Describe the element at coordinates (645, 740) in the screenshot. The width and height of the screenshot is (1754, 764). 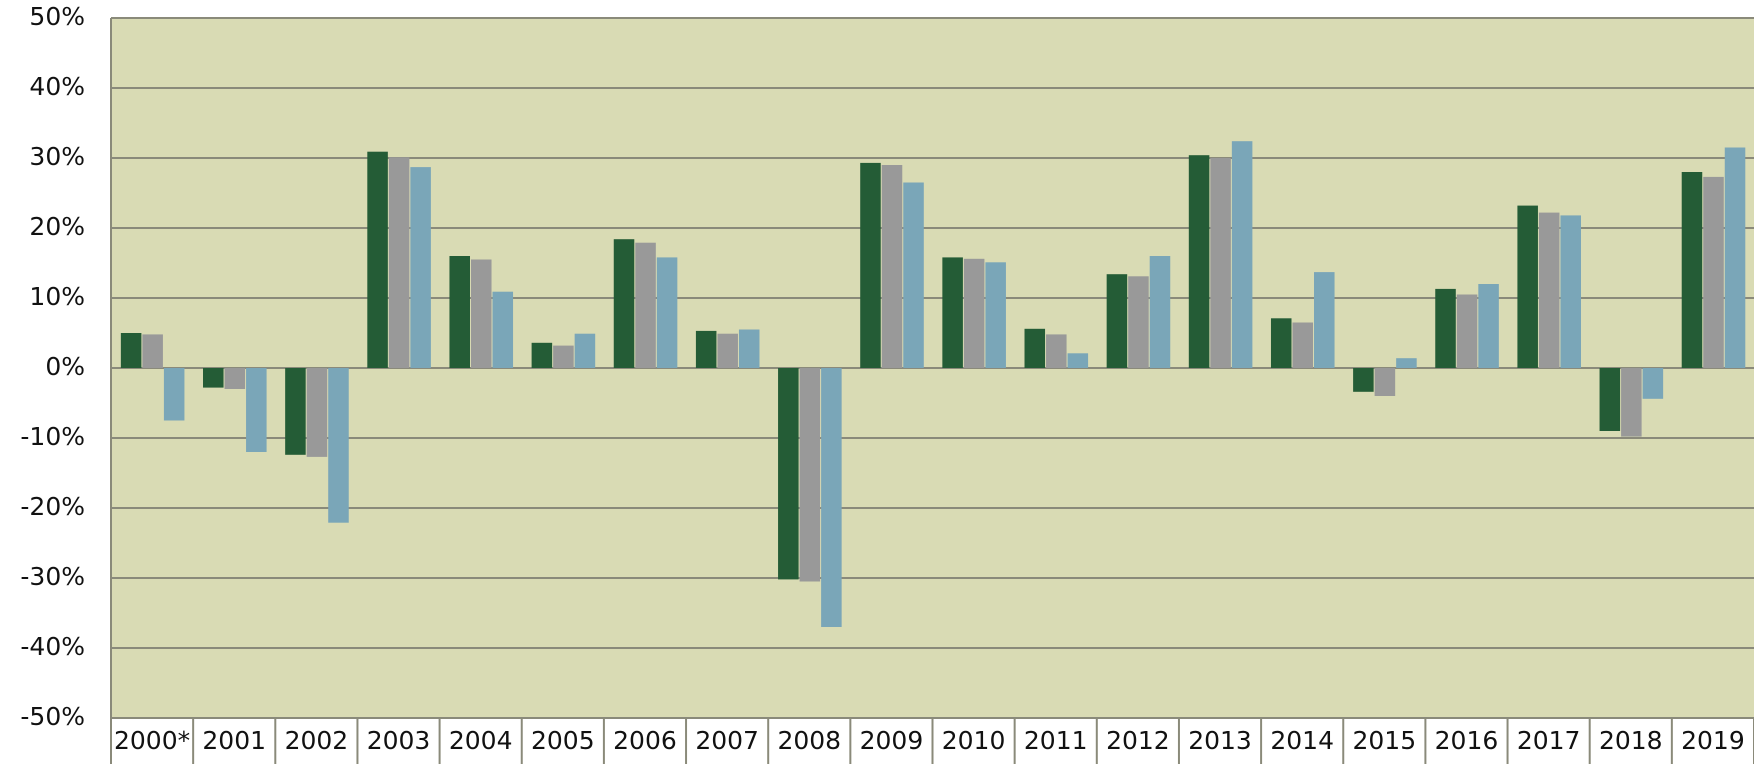
I see `x-tick-label: 2006` at that location.